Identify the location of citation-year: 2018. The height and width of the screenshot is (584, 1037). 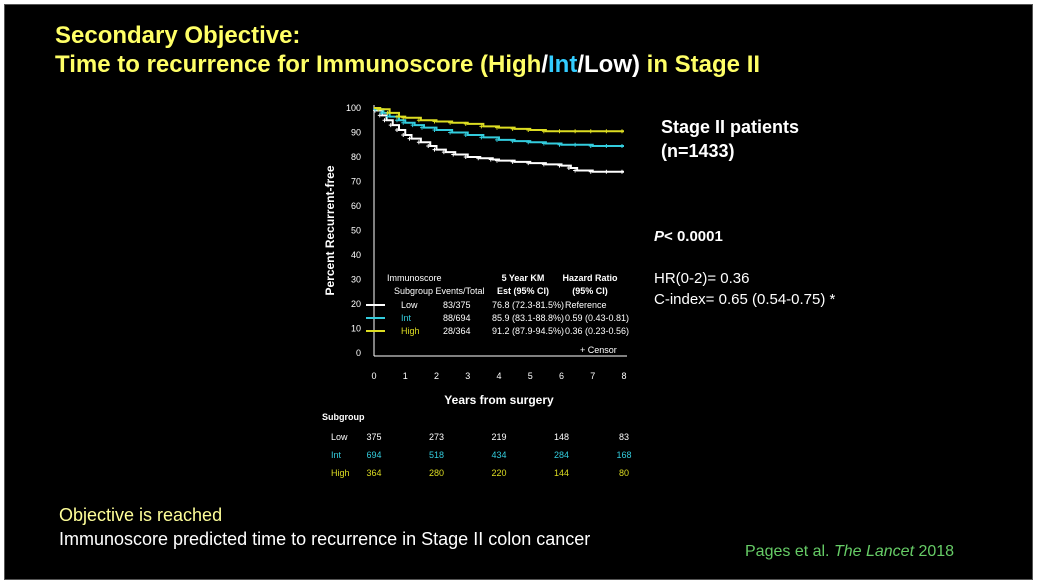
(934, 551).